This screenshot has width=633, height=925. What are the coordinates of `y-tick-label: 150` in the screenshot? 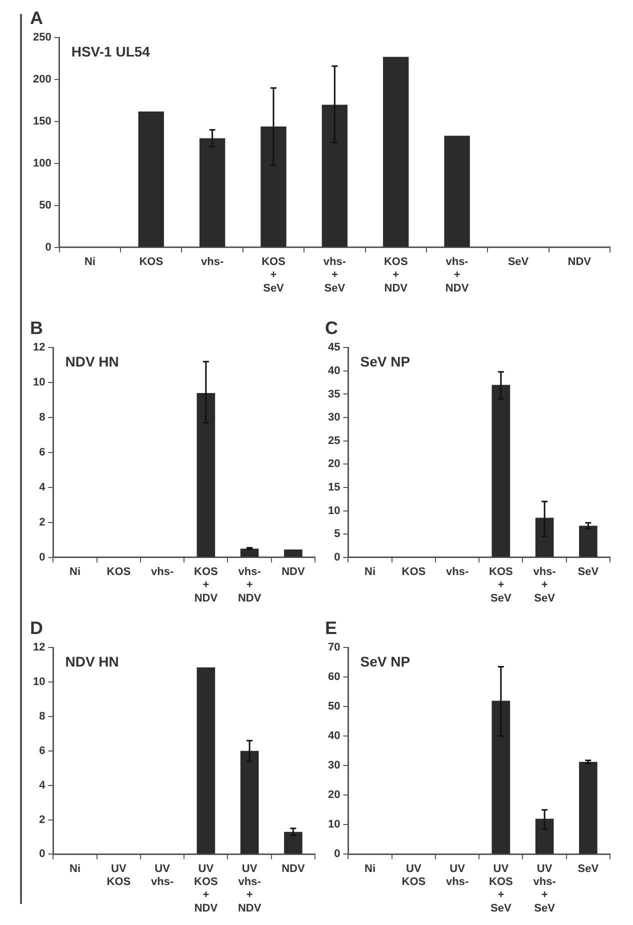 It's located at (42, 122).